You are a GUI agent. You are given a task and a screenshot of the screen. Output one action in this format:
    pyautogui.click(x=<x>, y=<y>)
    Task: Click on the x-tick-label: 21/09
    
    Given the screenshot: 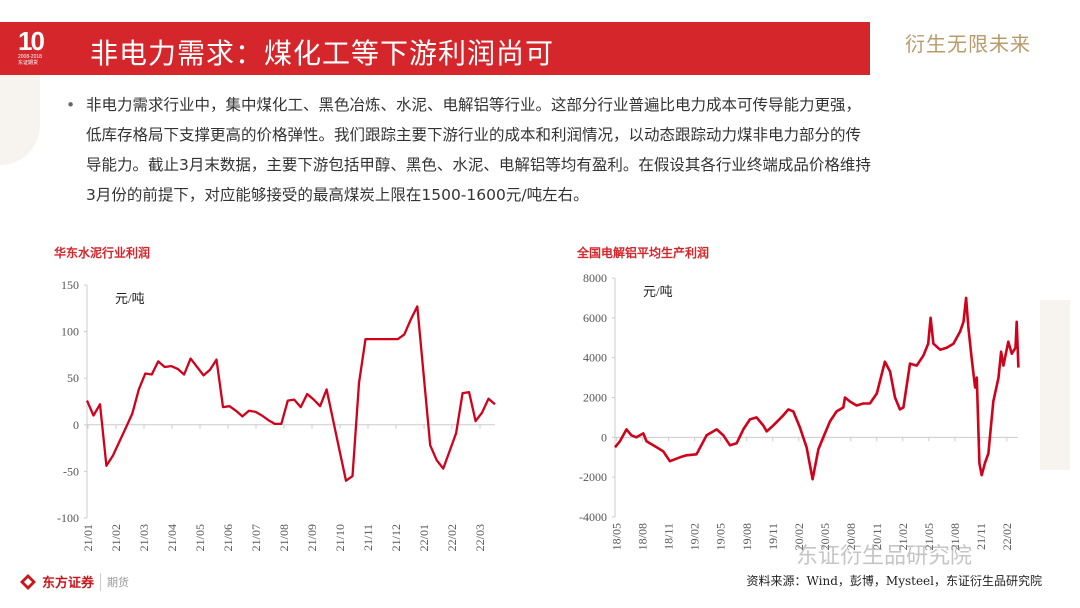 What is the action you would take?
    pyautogui.click(x=312, y=537)
    